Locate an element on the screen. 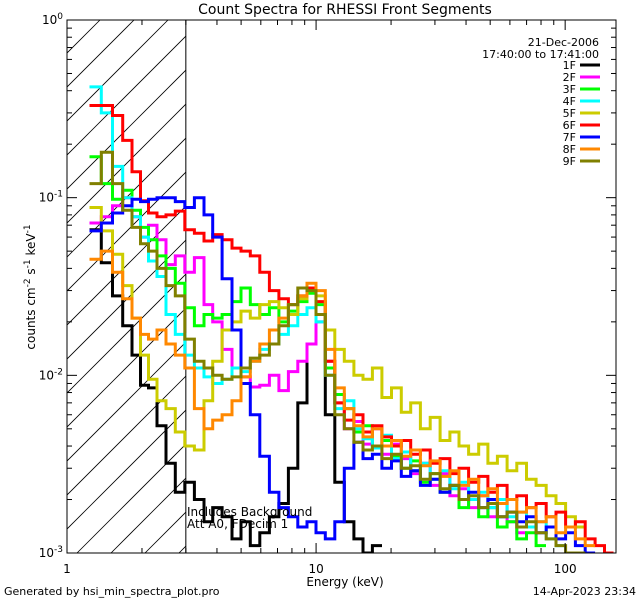  legend-label-9f: 9F is located at coordinates (569, 161).